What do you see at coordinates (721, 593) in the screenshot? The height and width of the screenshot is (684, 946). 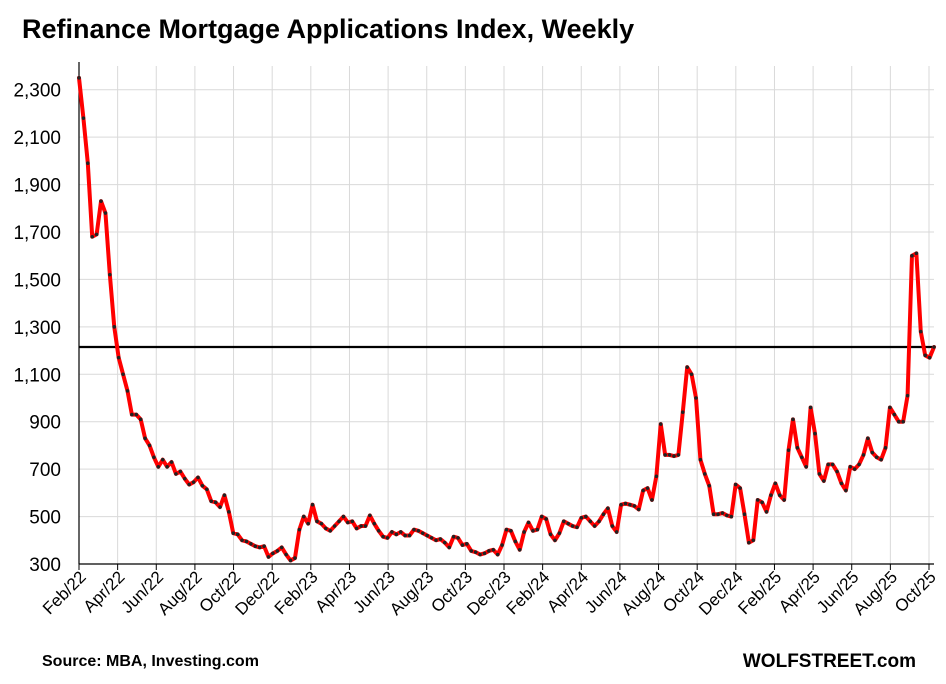 I see `x-tick-label: Dec/24` at bounding box center [721, 593].